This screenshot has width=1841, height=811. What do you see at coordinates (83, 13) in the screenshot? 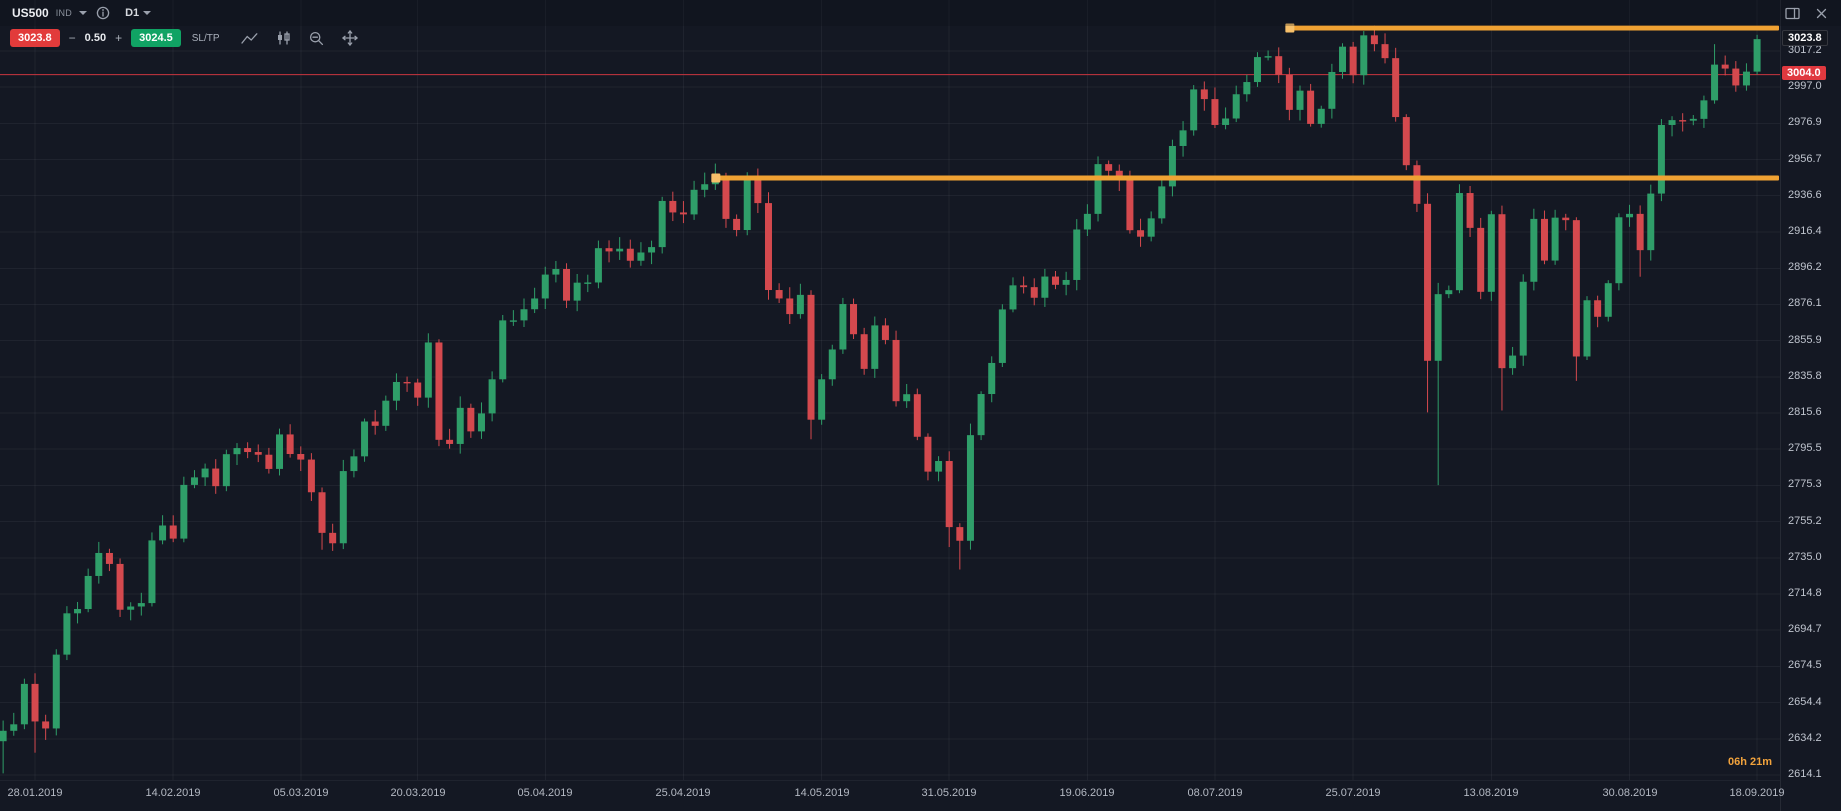
I see `symbol-dropdown-caret-icon` at bounding box center [83, 13].